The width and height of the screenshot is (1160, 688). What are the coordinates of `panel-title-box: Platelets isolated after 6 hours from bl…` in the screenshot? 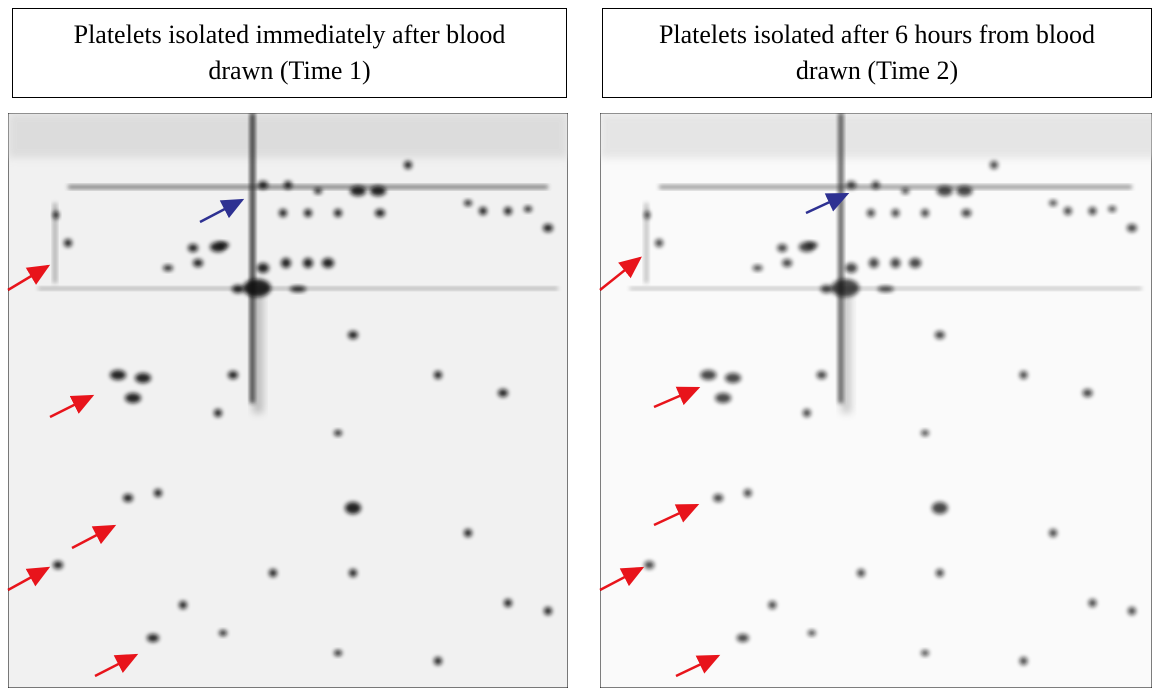 It's located at (877, 53).